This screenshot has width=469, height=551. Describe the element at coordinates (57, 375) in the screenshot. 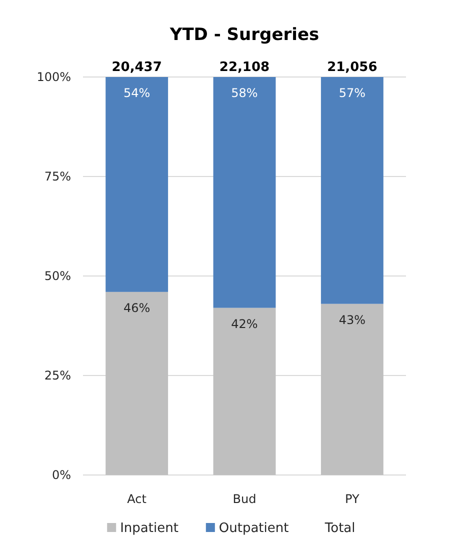

I see `y-tick-label: 25%` at that location.